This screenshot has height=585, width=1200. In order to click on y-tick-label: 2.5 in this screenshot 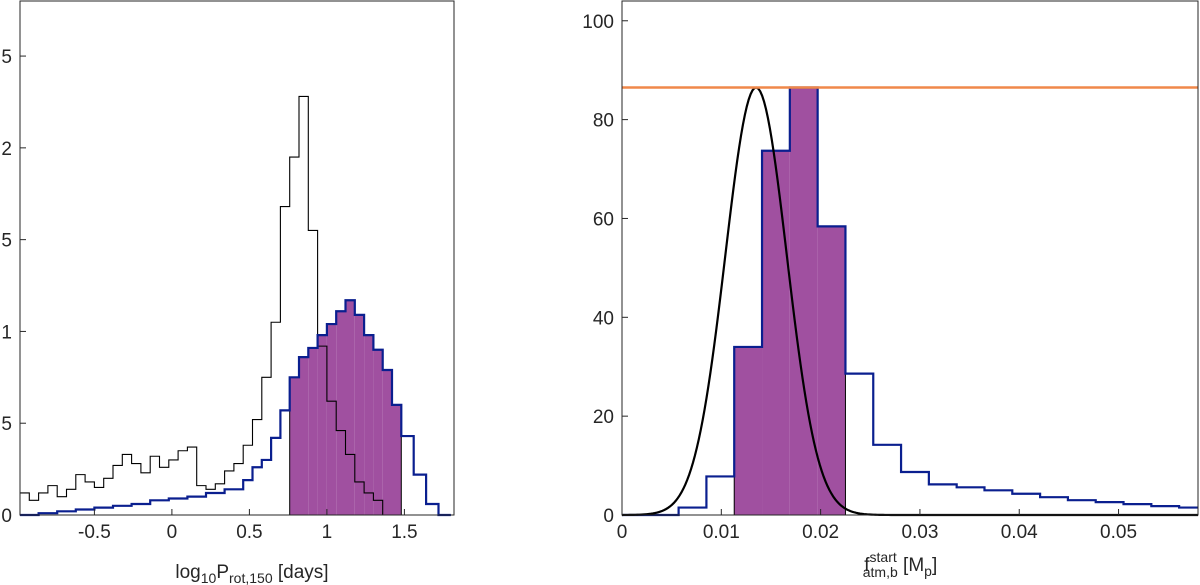, I will do `click(6, 57)`.